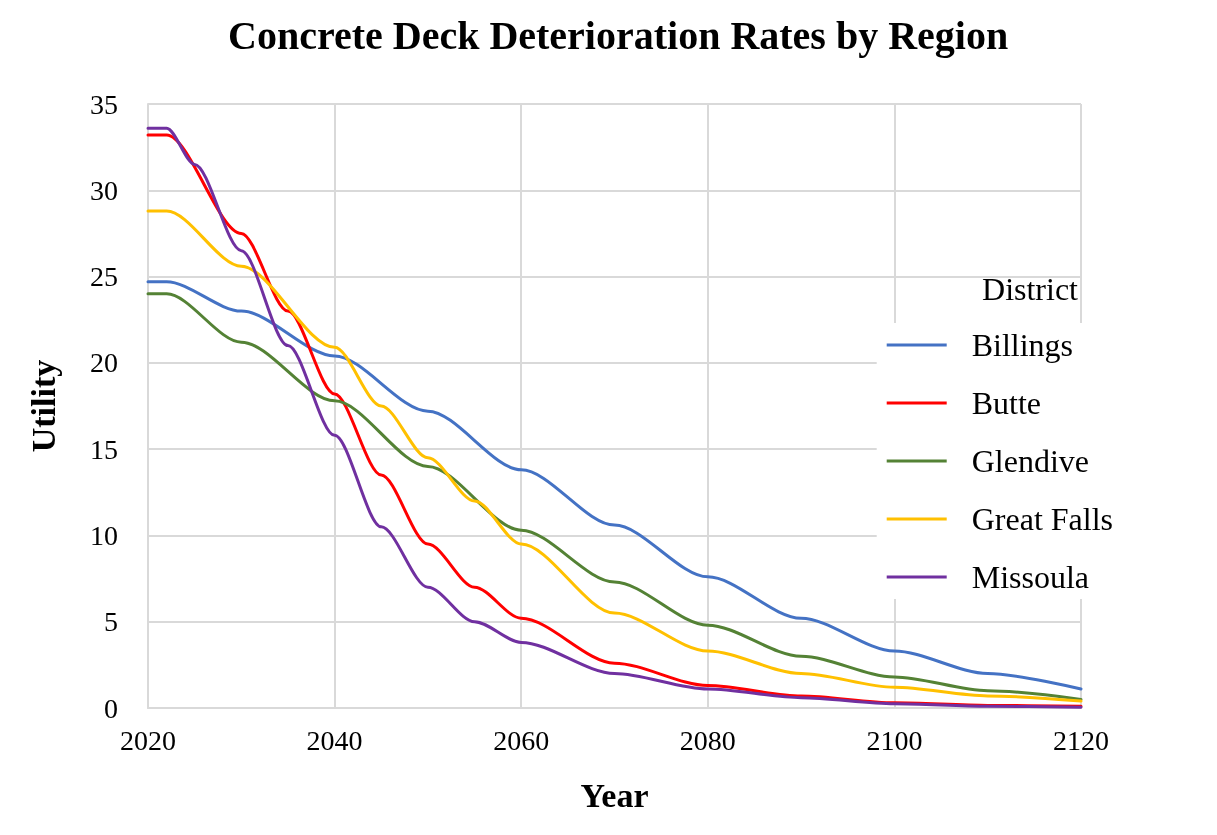 Image resolution: width=1217 pixels, height=835 pixels. Describe the element at coordinates (104, 104) in the screenshot. I see `y-tick-label: 35` at that location.